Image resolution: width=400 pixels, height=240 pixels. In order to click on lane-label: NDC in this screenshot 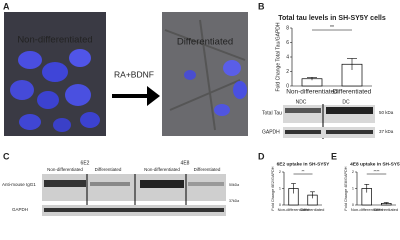, I will do `click(301, 102)`.